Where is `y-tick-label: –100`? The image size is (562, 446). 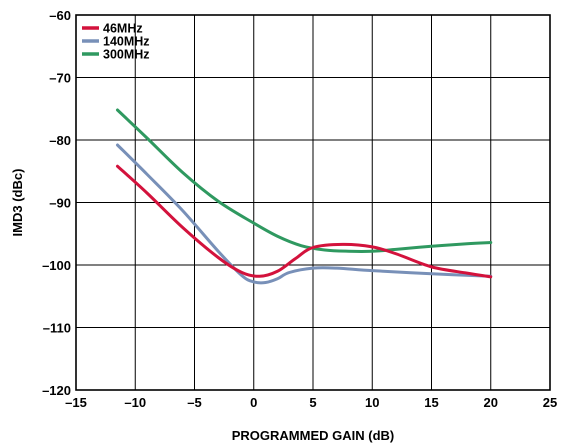
y-tick-label: –100 is located at coordinates (56, 265).